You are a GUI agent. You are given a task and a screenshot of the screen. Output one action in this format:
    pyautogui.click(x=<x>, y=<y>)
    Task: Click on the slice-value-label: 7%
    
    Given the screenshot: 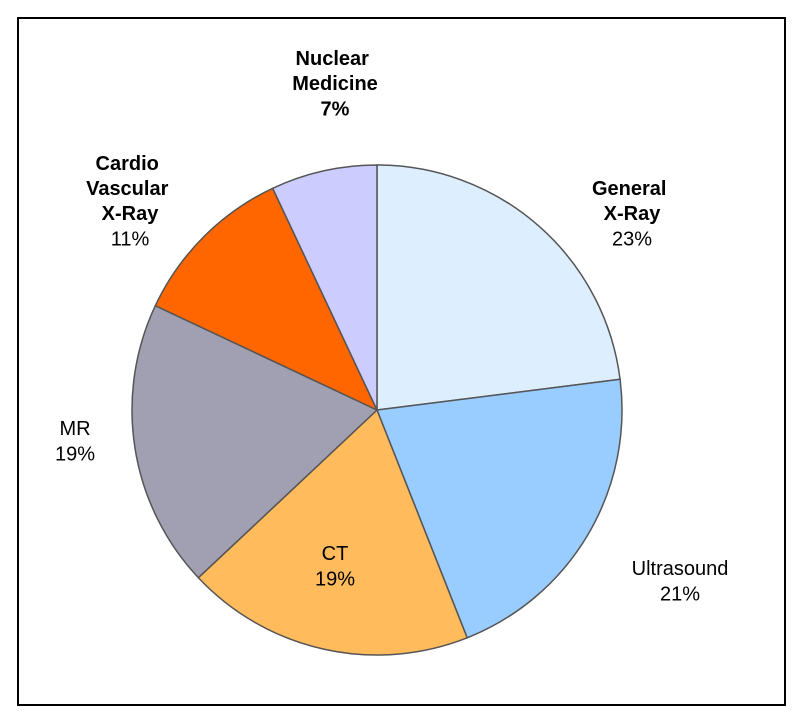 What is the action you would take?
    pyautogui.click(x=335, y=109)
    